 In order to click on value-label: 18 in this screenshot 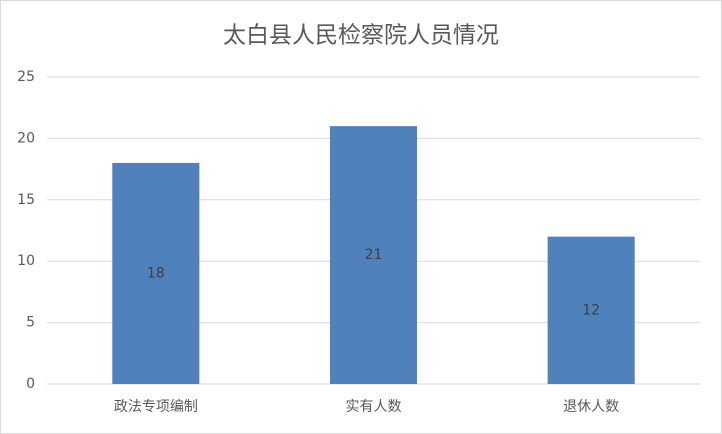, I will do `click(156, 273)`.